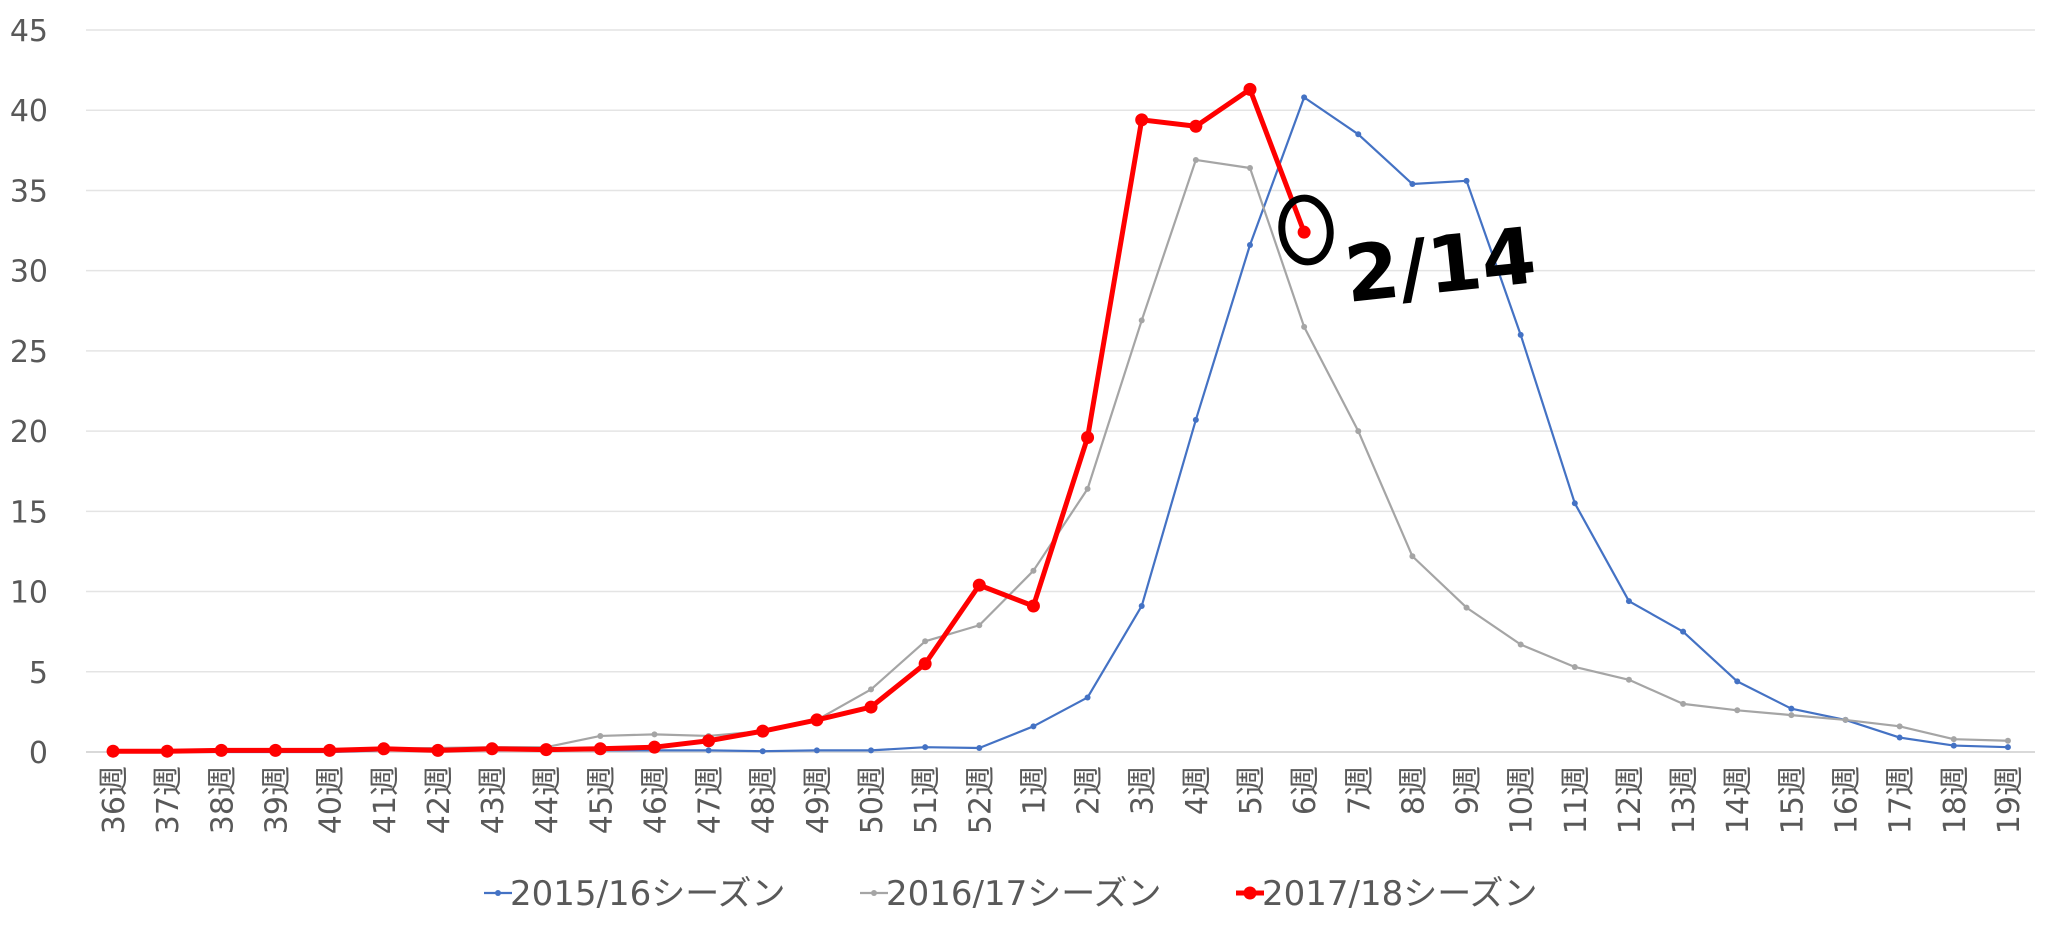  Describe the element at coordinates (764, 800) in the screenshot. I see `x-tick-label: 48週` at that location.